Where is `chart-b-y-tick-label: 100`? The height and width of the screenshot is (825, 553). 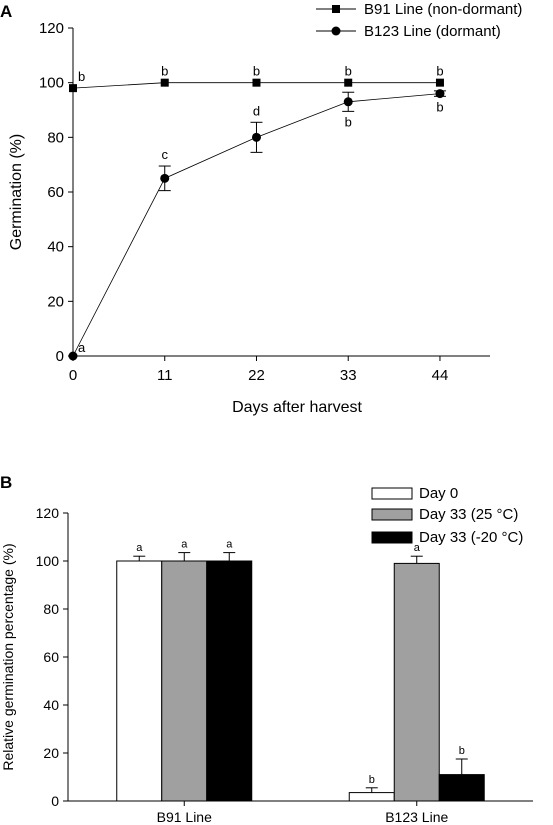
chart-b-y-tick-label: 100 is located at coordinates (48, 561).